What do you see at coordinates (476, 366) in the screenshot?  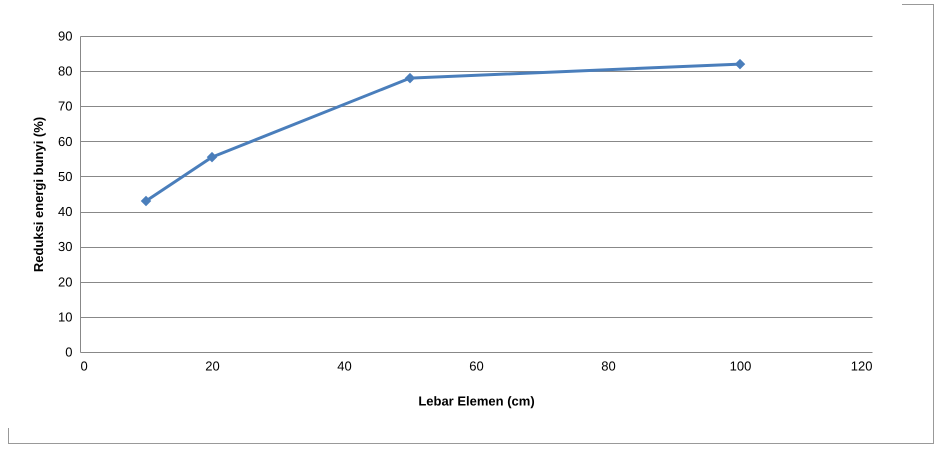 I see `x-tick-label: 60` at bounding box center [476, 366].